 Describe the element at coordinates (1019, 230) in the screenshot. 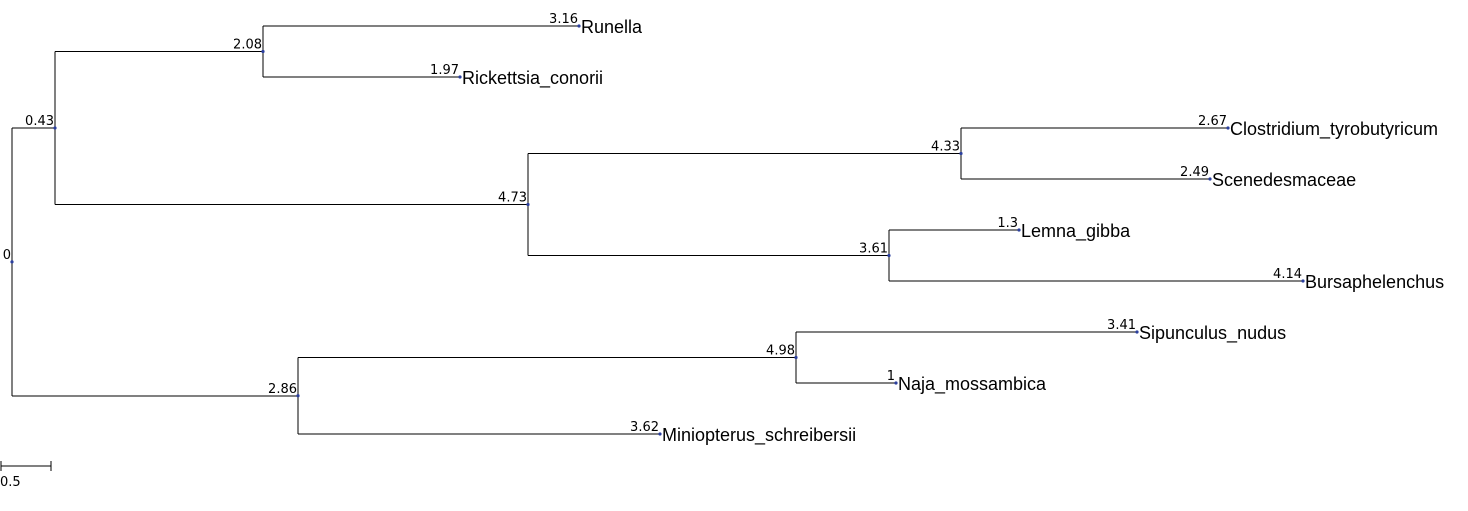

I see `node-dot-lemna-gibba` at that location.